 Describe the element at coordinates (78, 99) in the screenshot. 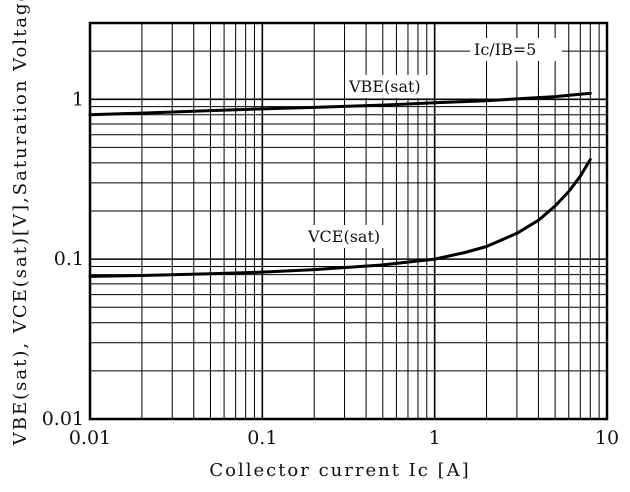

I see `y-tick-label: 1` at that location.